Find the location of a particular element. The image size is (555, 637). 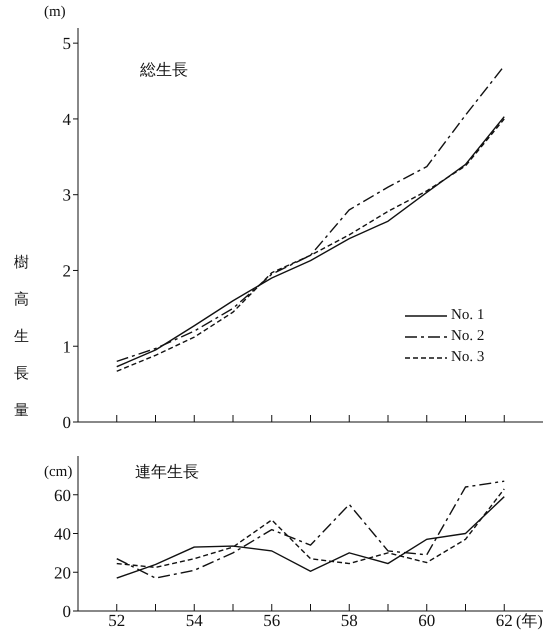

text: 樹高生長量 is located at coordinates (21, 337).